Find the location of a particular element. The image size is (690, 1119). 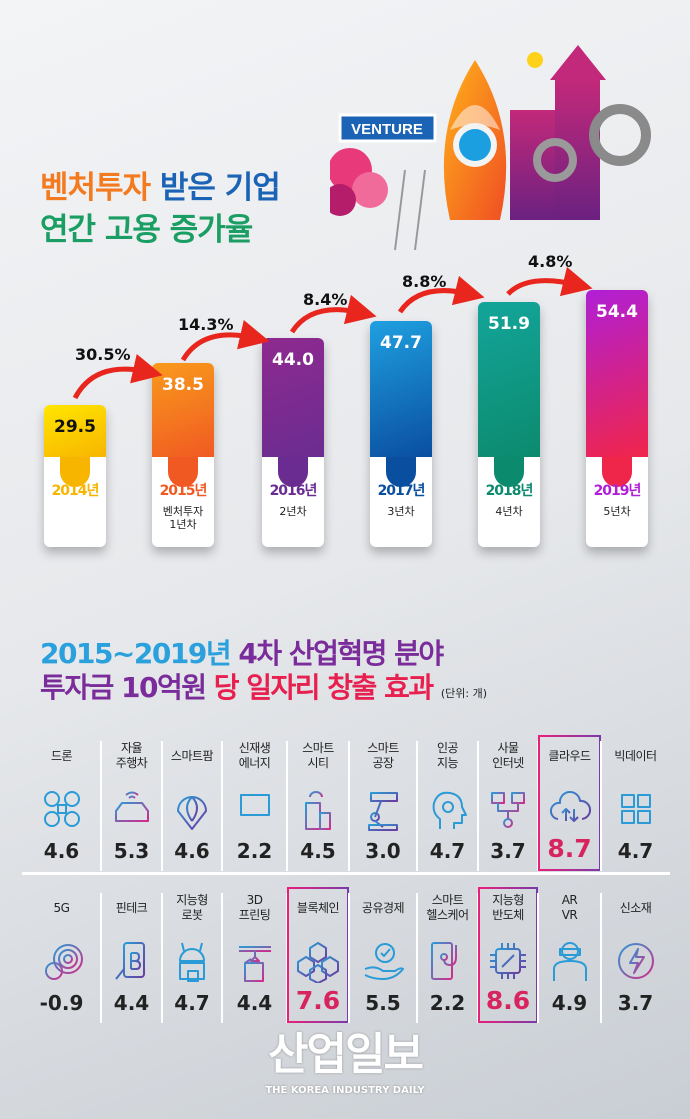

industry-value: 4.6 is located at coordinates (61, 851).